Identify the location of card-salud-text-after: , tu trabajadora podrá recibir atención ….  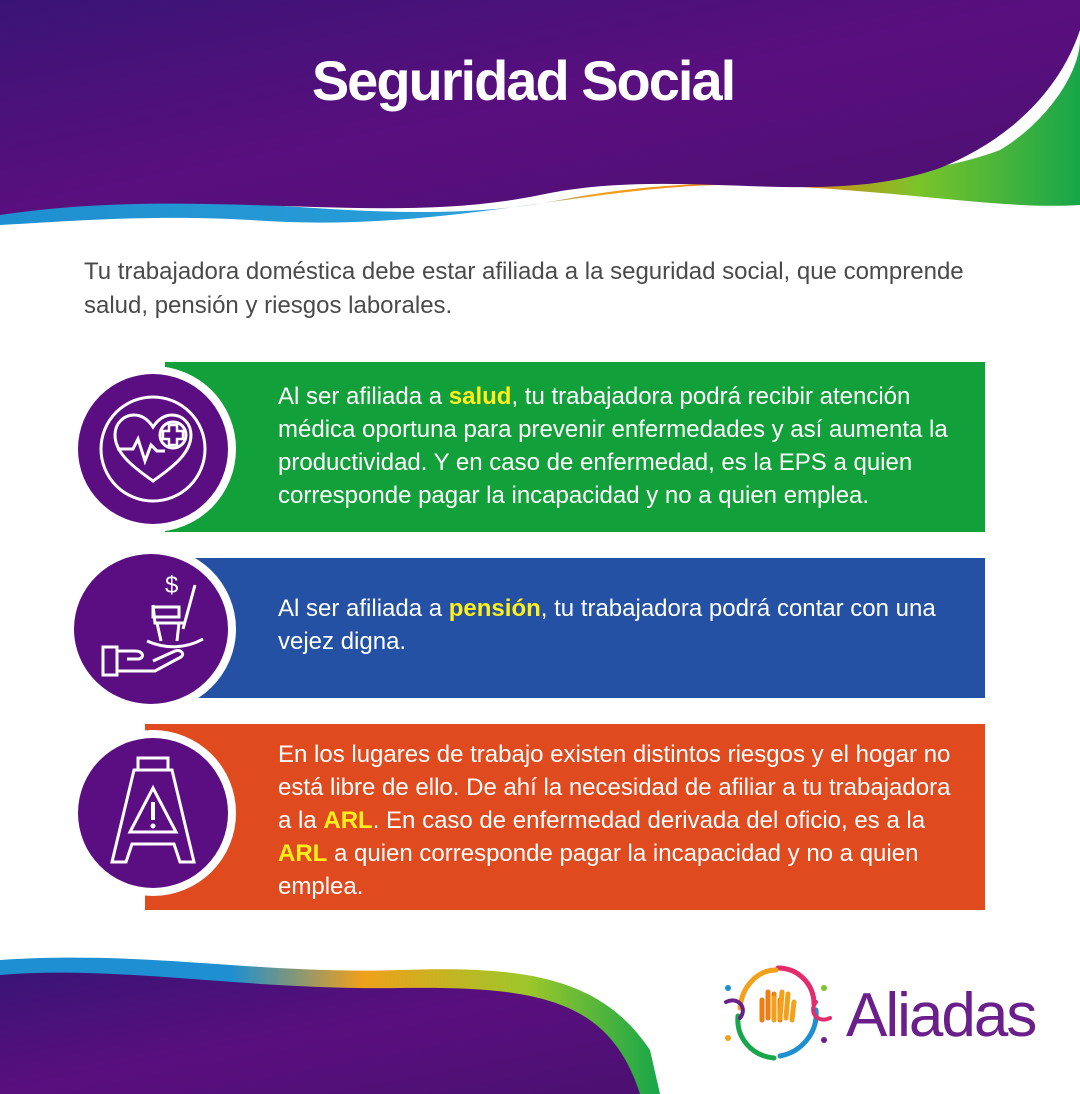
(613, 446).